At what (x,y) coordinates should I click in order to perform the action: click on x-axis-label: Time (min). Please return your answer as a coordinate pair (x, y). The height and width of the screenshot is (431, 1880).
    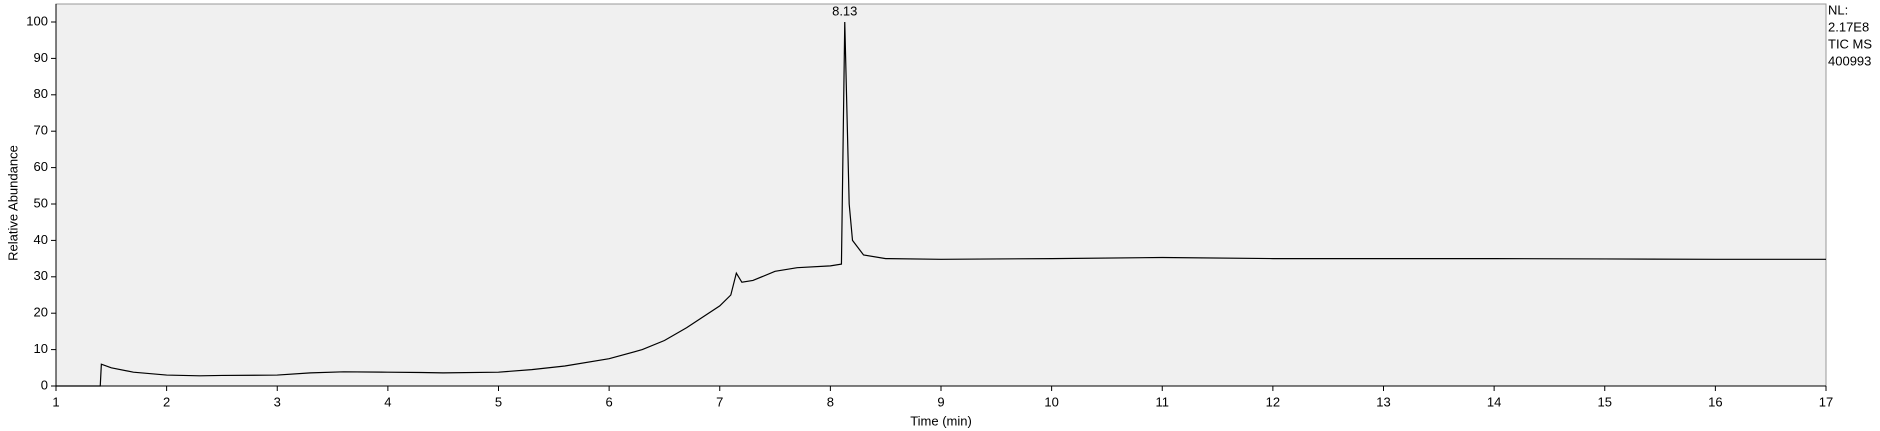
    Looking at the image, I should click on (941, 420).